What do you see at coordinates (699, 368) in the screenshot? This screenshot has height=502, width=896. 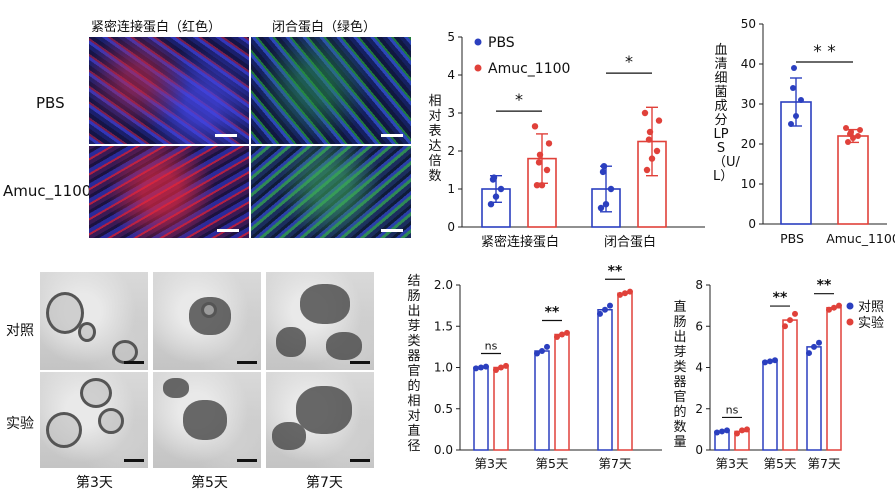 I see `chart4-tick-label: 4` at bounding box center [699, 368].